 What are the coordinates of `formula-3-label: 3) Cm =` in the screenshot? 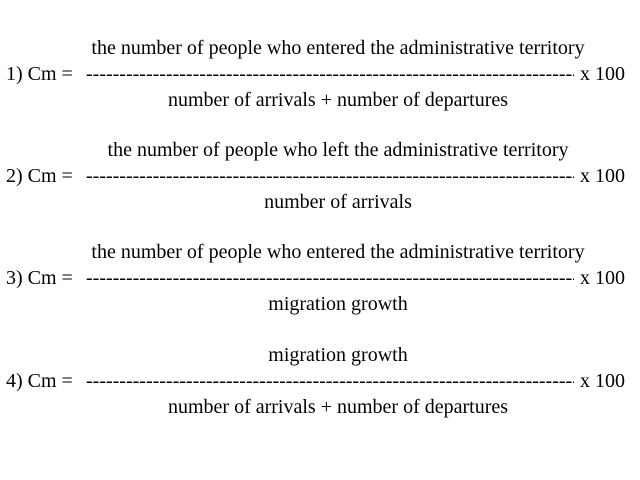 It's located at (39, 278).